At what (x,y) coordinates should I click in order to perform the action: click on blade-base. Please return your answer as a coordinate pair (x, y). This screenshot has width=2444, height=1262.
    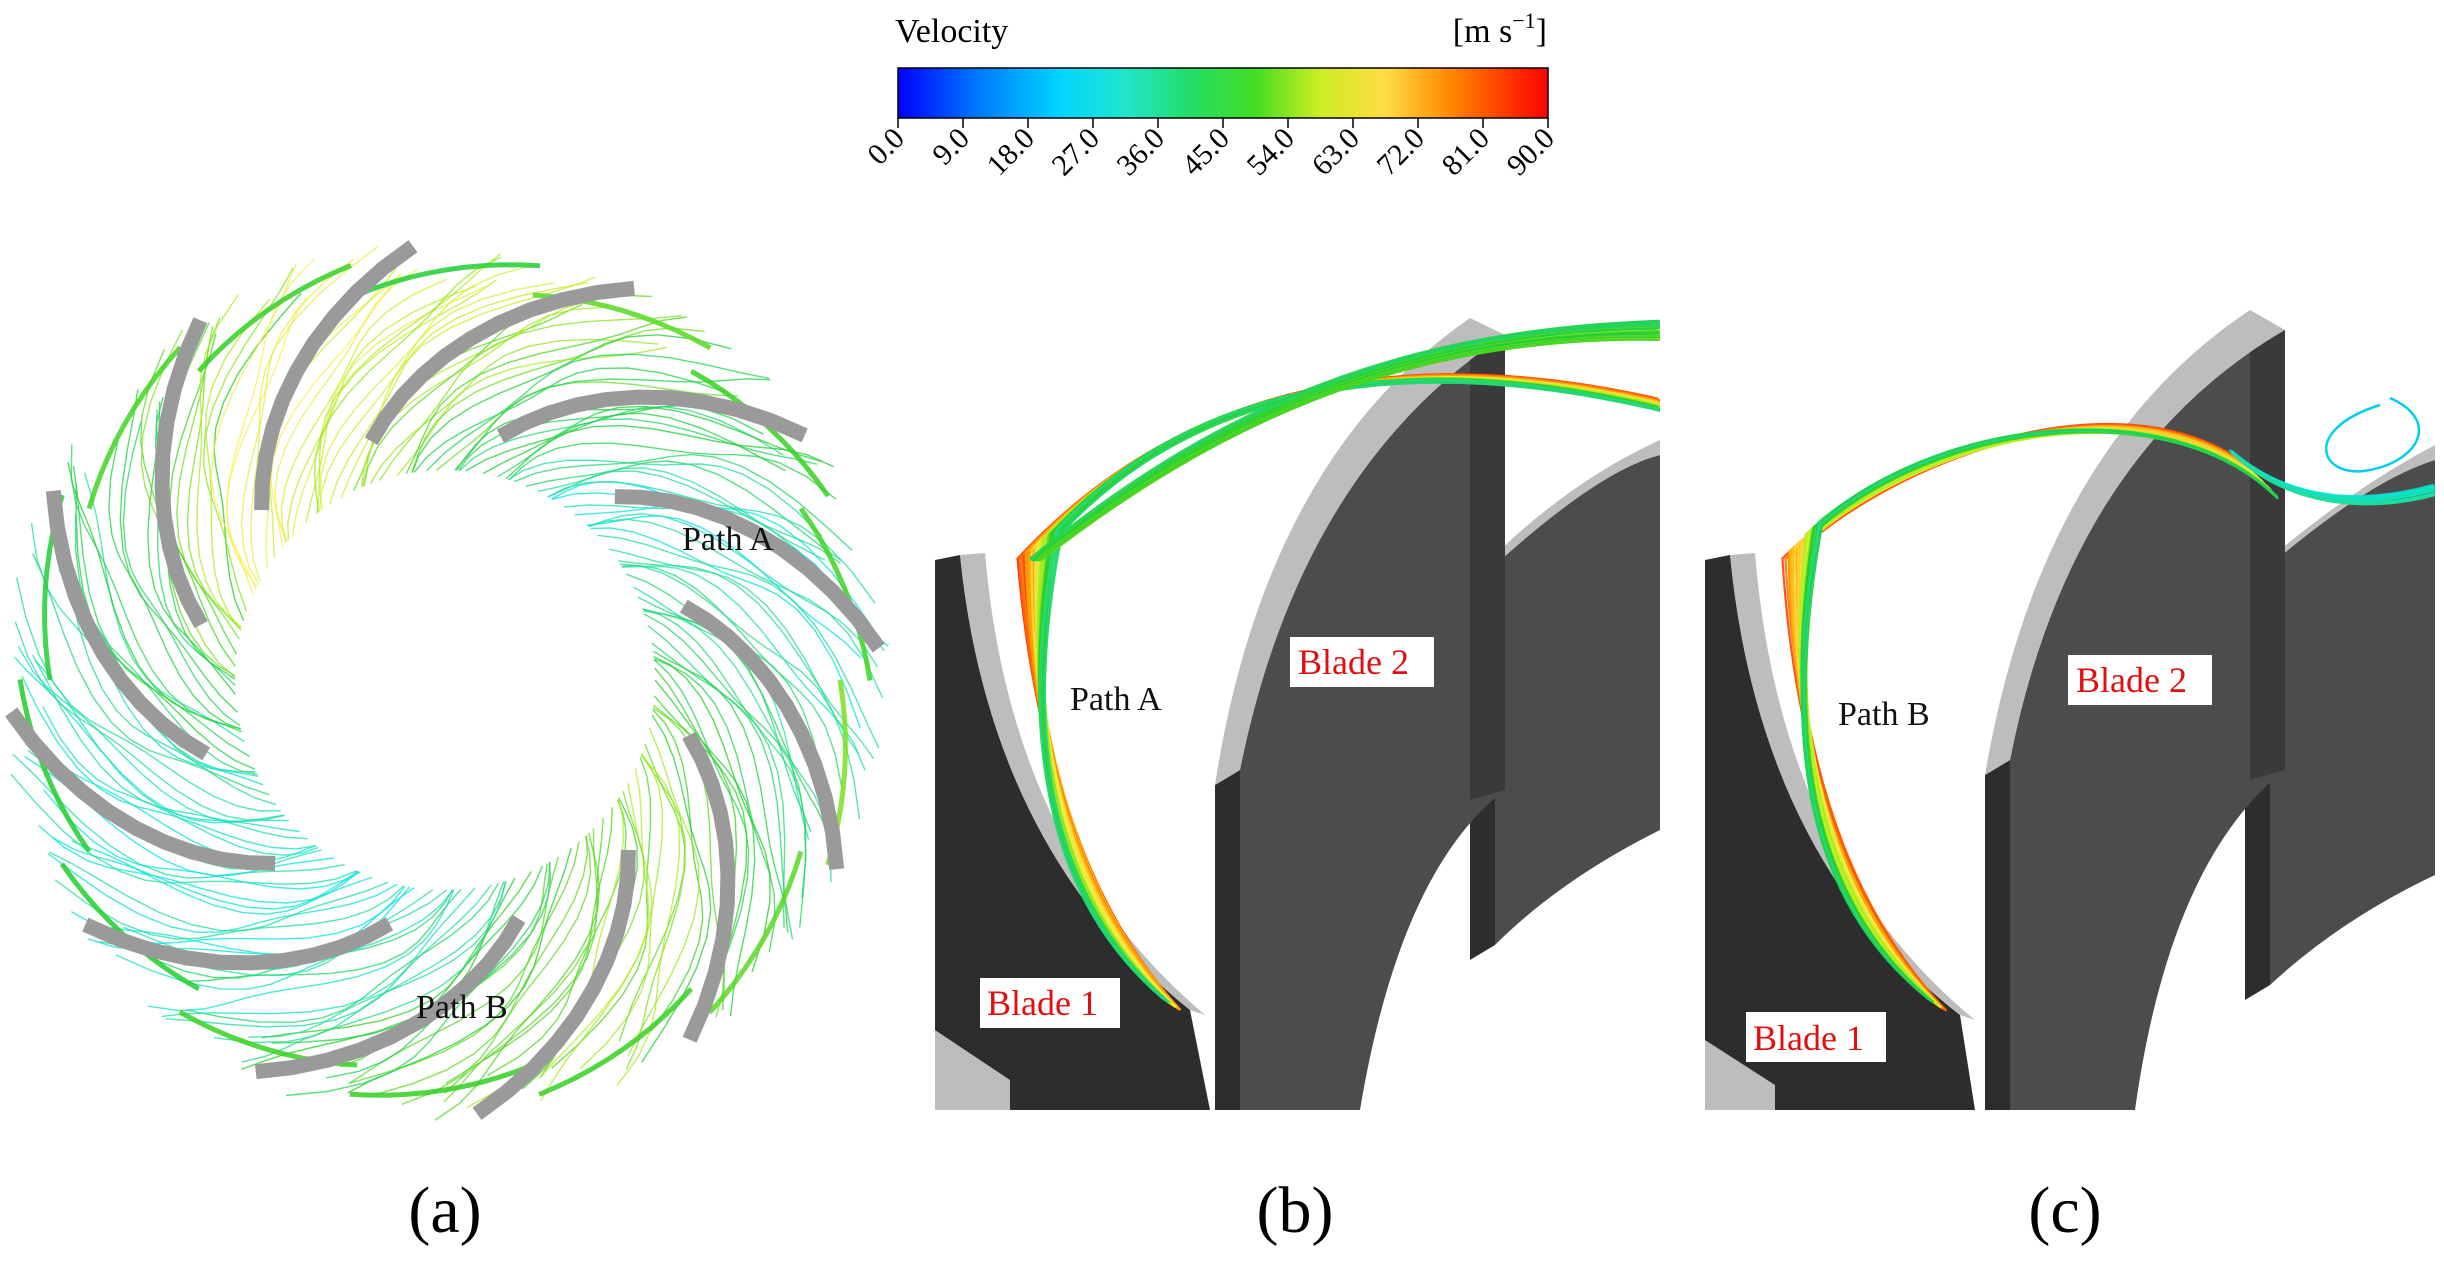
    Looking at the image, I should click on (972, 1070).